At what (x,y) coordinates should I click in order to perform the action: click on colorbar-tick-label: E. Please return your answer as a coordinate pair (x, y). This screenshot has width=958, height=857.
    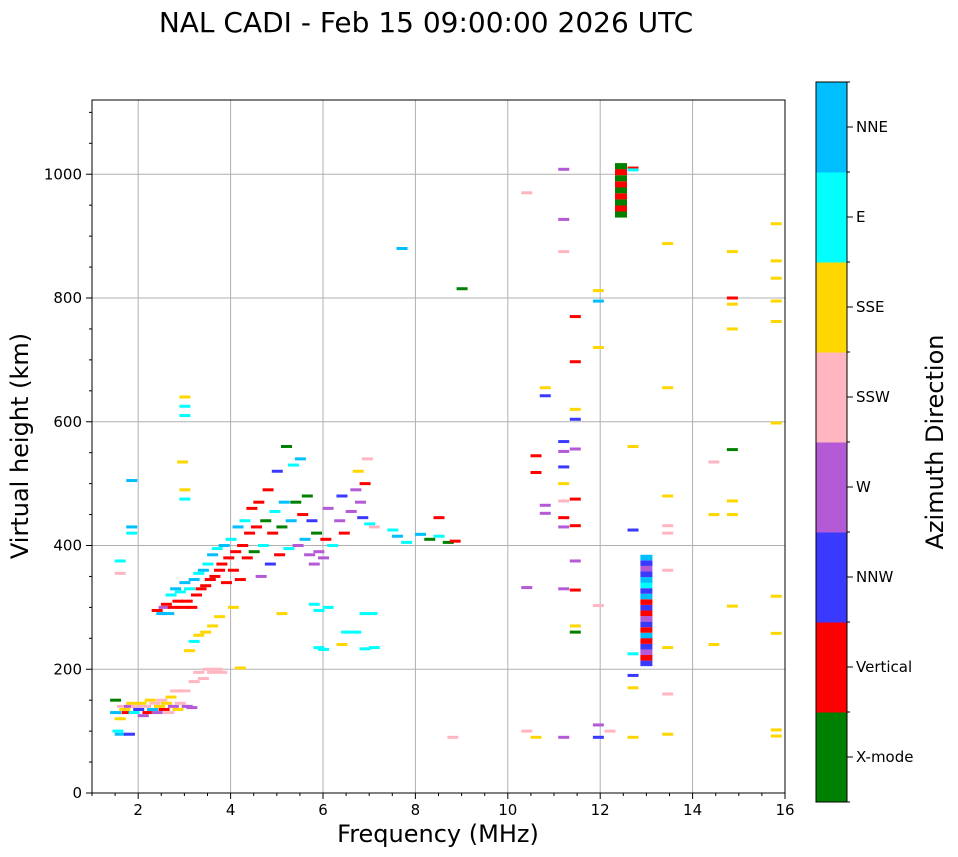
    Looking at the image, I should click on (860, 217).